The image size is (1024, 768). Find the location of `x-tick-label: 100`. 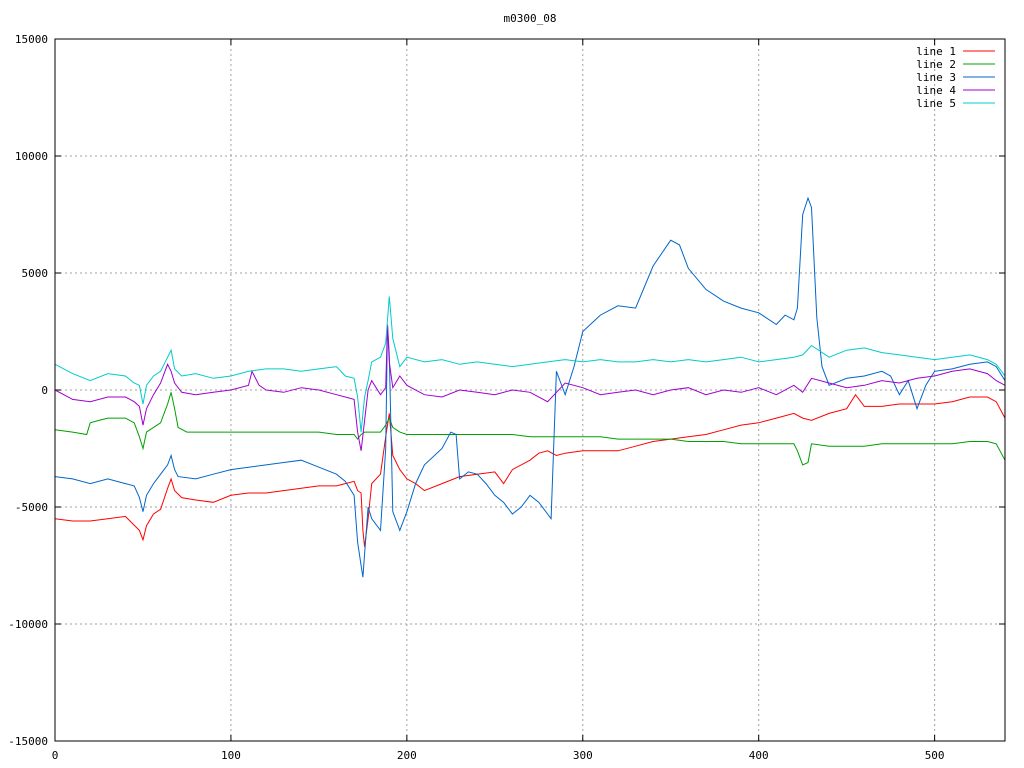

x-tick-label: 100 is located at coordinates (231, 755).